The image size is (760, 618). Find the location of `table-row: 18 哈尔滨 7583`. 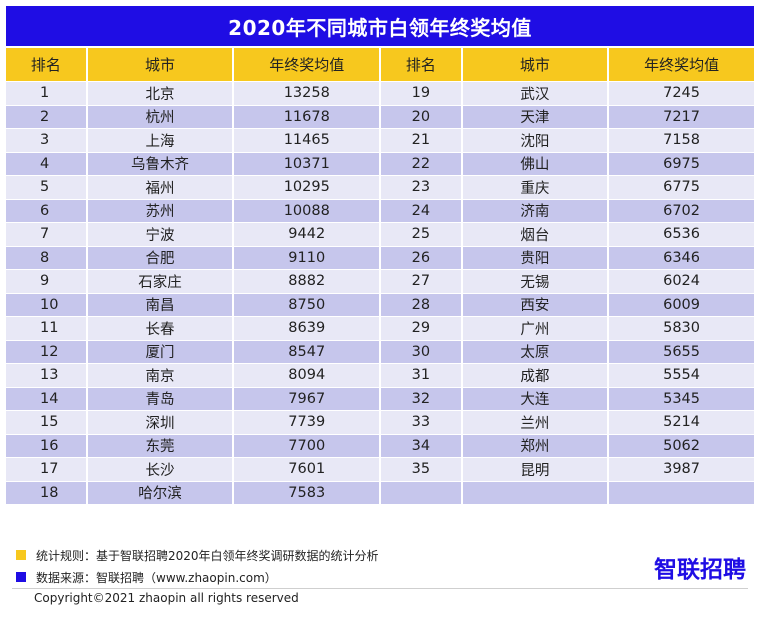

table-row: 18 哈尔滨 7583 is located at coordinates (380, 492).